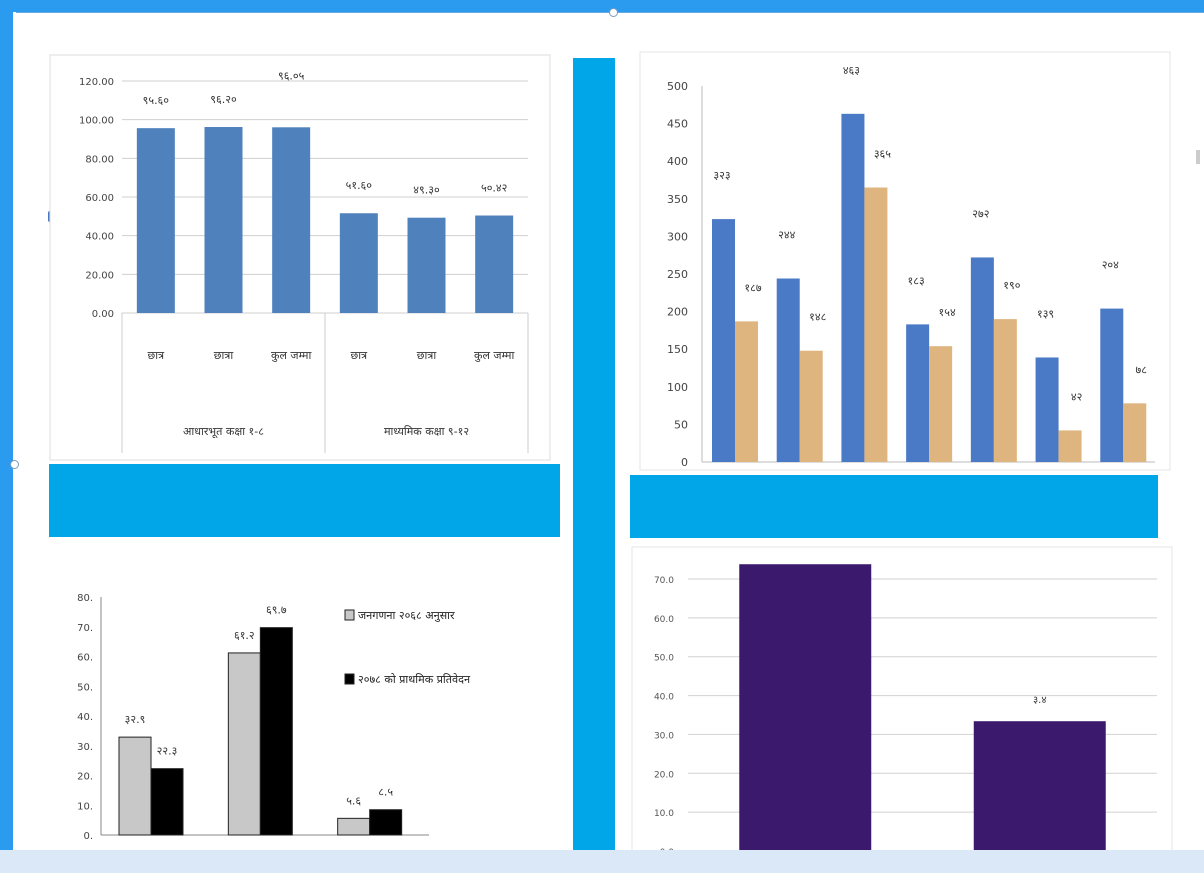 Image resolution: width=1204 pixels, height=873 pixels. I want to click on y-tick-label: 450, so click(677, 124).